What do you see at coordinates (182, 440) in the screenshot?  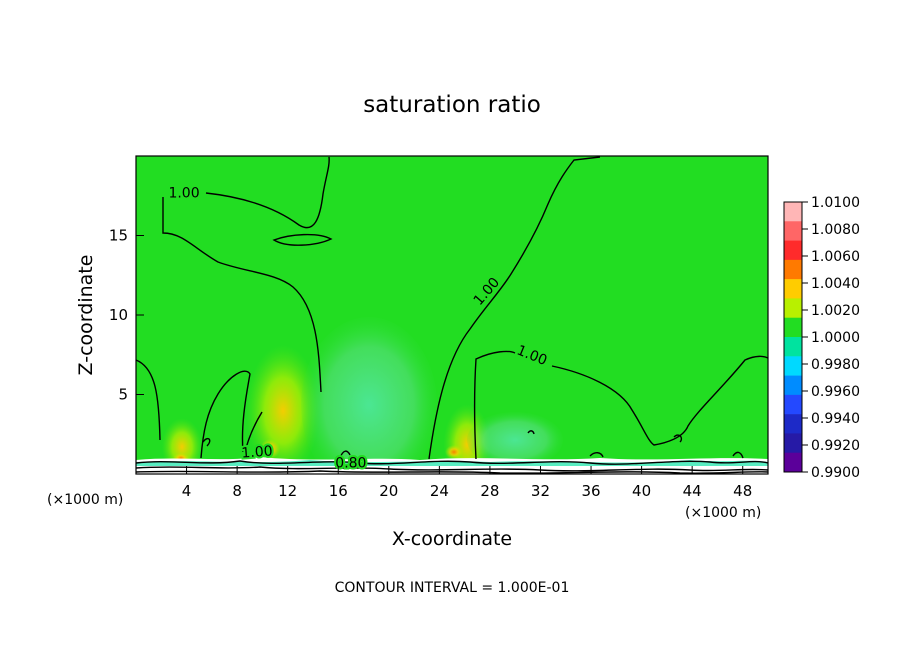 I see `warm-plume-left` at bounding box center [182, 440].